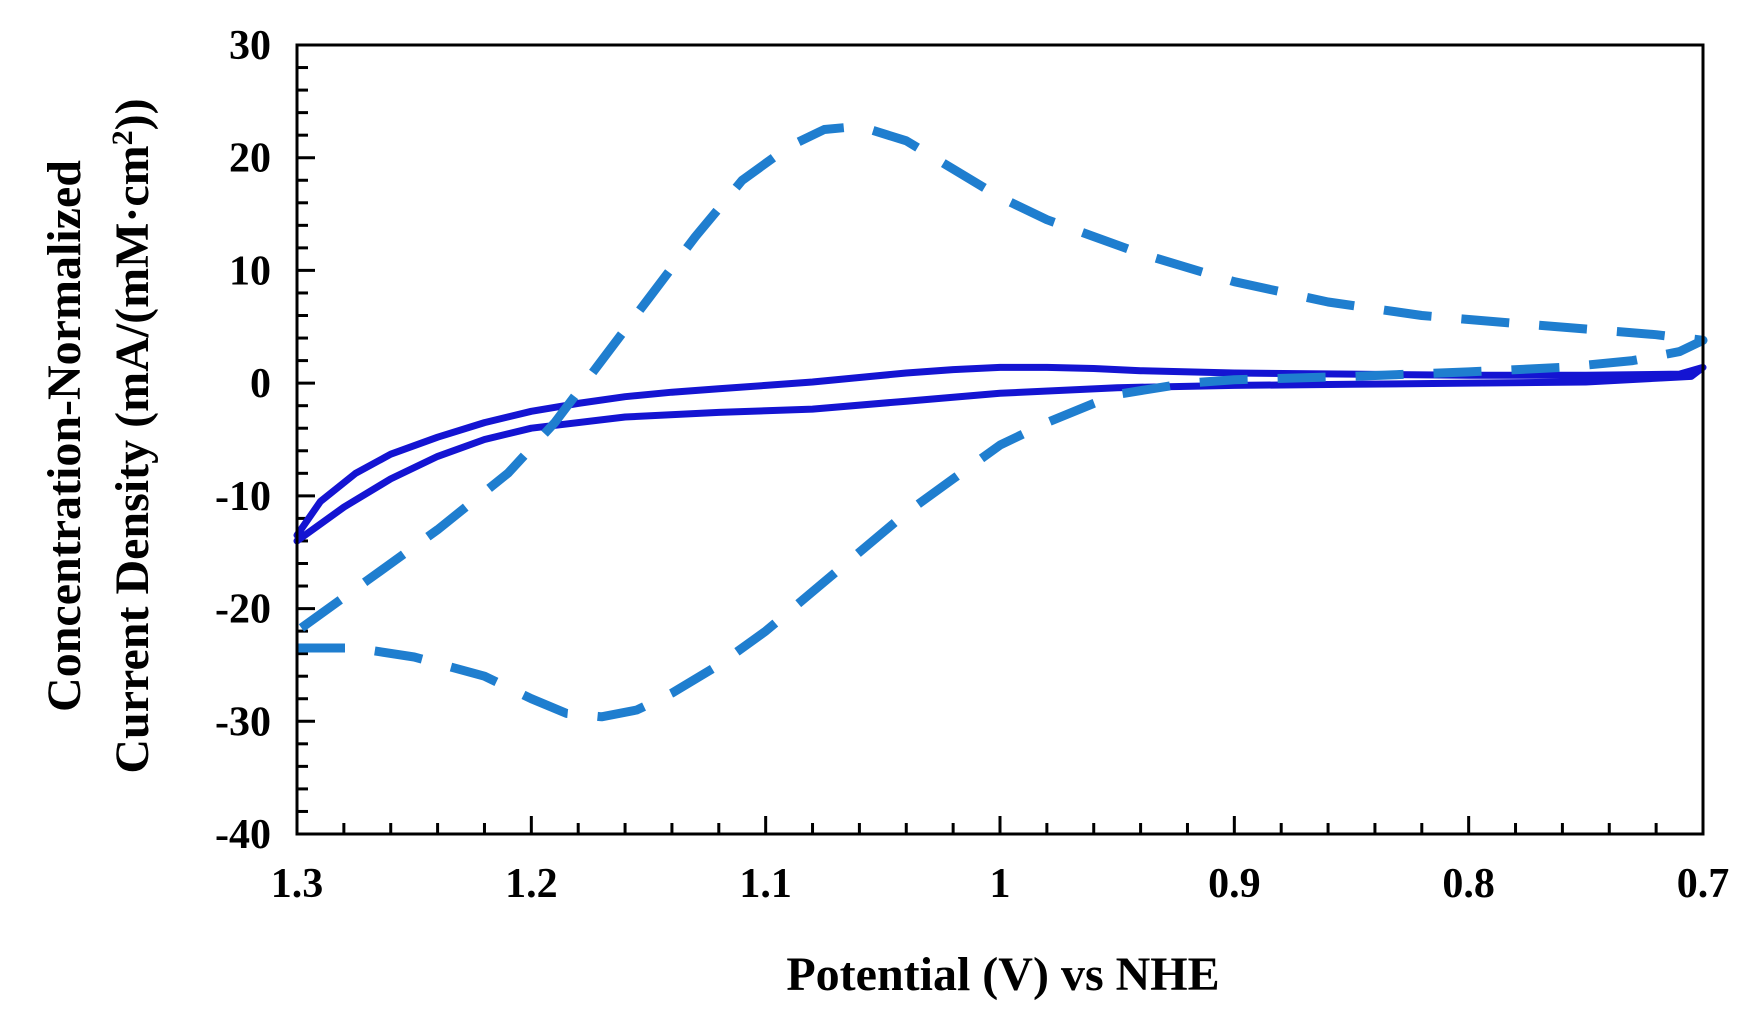  I want to click on y-tick-label: 20, so click(250, 159).